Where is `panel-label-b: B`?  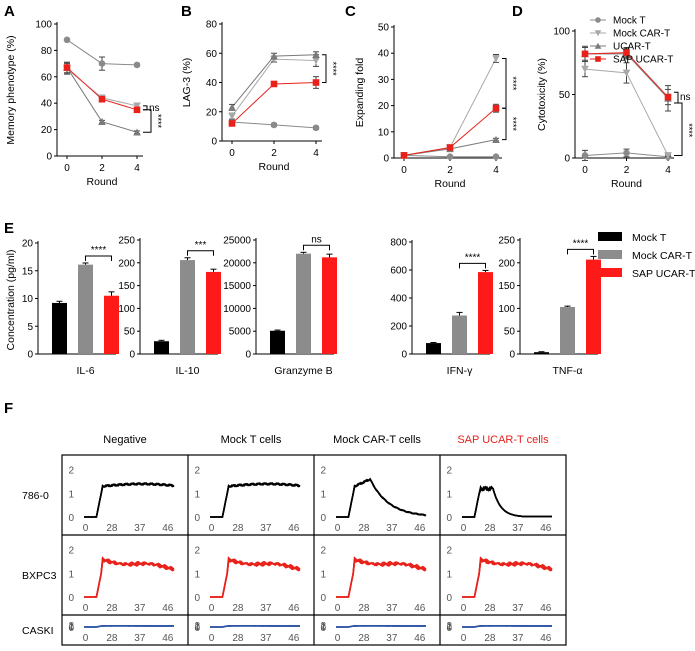
panel-label-b: B is located at coordinates (186, 11).